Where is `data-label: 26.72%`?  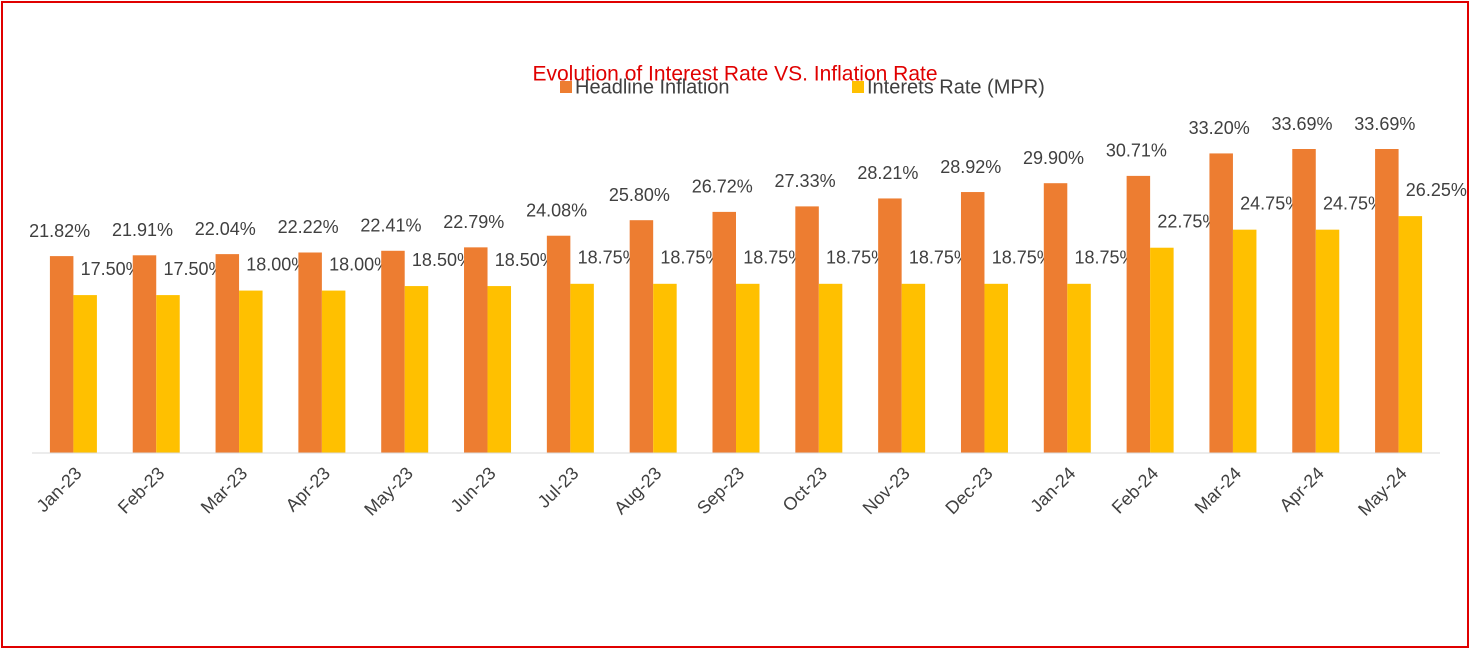 data-label: 26.72% is located at coordinates (722, 187).